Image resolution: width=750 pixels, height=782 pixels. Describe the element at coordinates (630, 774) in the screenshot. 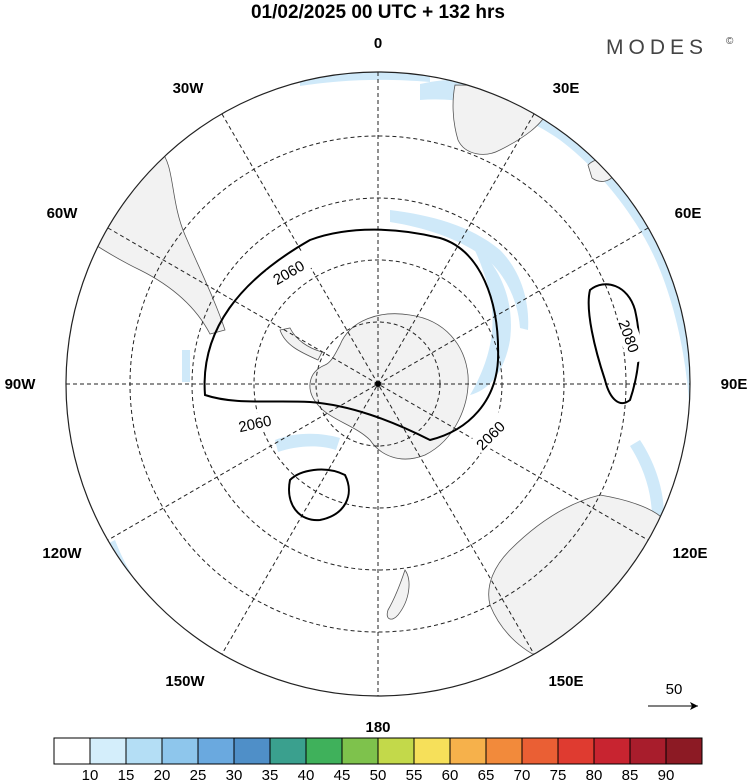

I see `colorbar-tick-label: 85` at that location.